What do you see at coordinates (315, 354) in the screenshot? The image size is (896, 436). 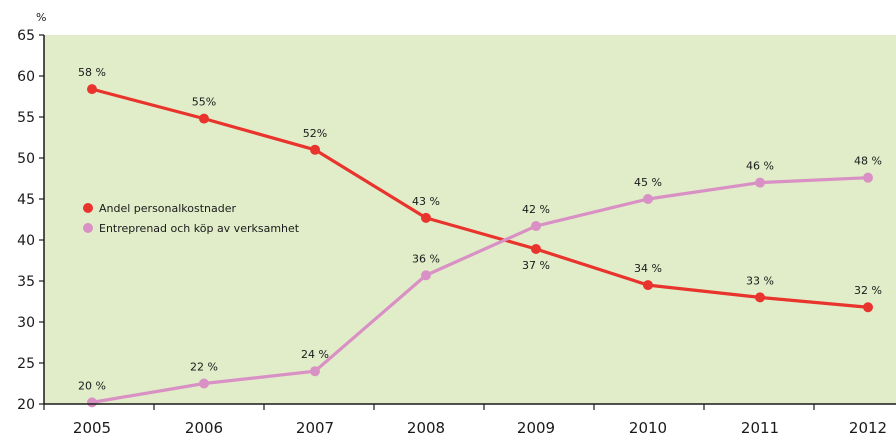 I see `data-label: 24 %` at bounding box center [315, 354].